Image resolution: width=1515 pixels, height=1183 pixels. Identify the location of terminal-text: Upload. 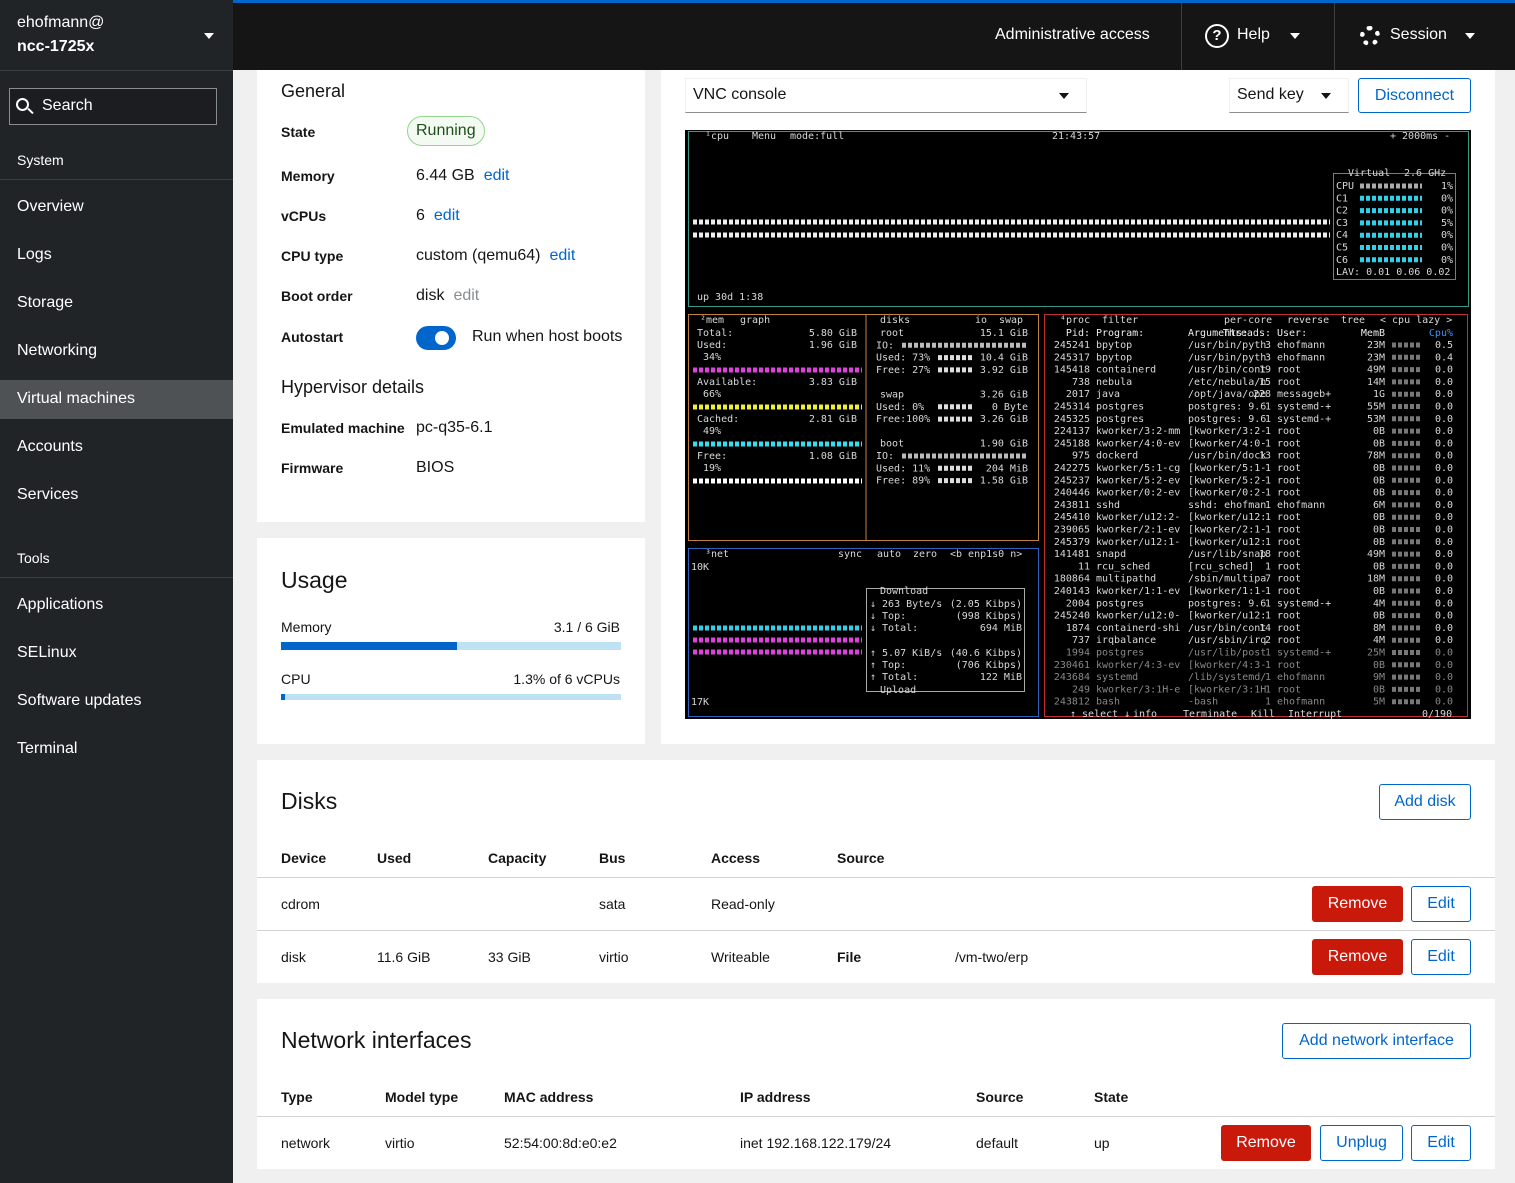
(898, 690).